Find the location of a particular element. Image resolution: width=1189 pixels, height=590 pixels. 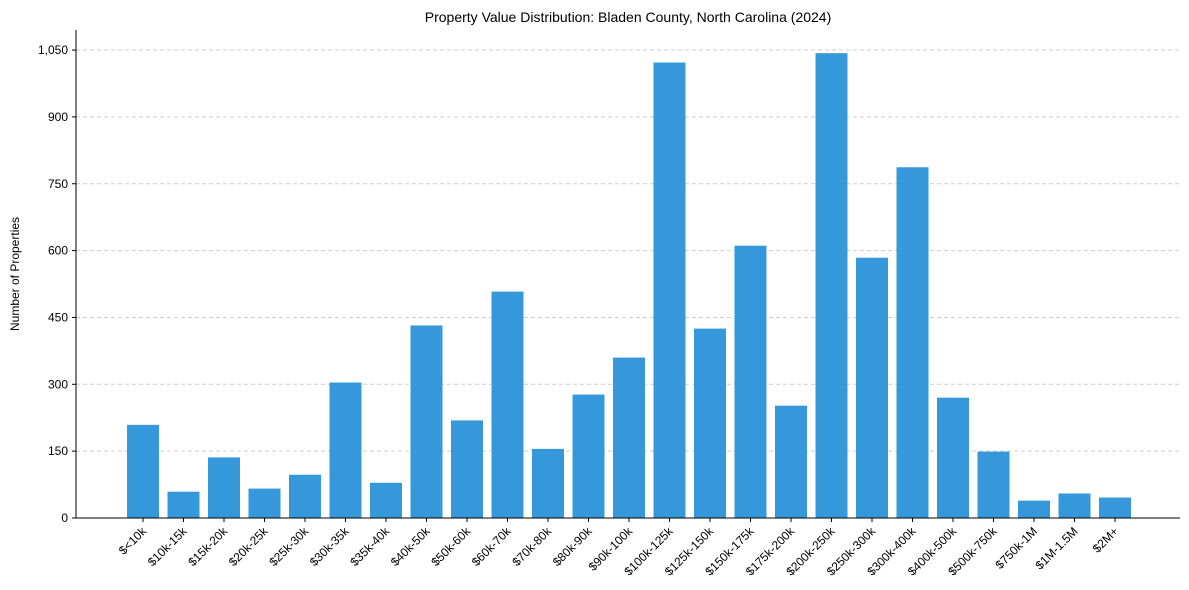

x-tick-label: $750k-1M is located at coordinates (1016, 548).